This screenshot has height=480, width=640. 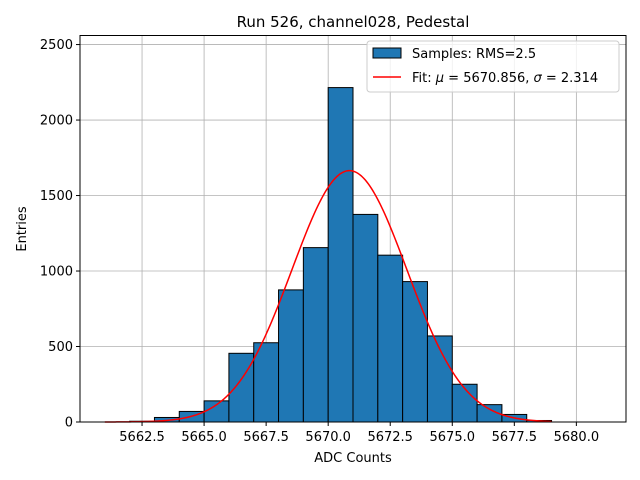 What do you see at coordinates (353, 22) in the screenshot?
I see `chart-title: Run 526, channel028, Pedestal` at bounding box center [353, 22].